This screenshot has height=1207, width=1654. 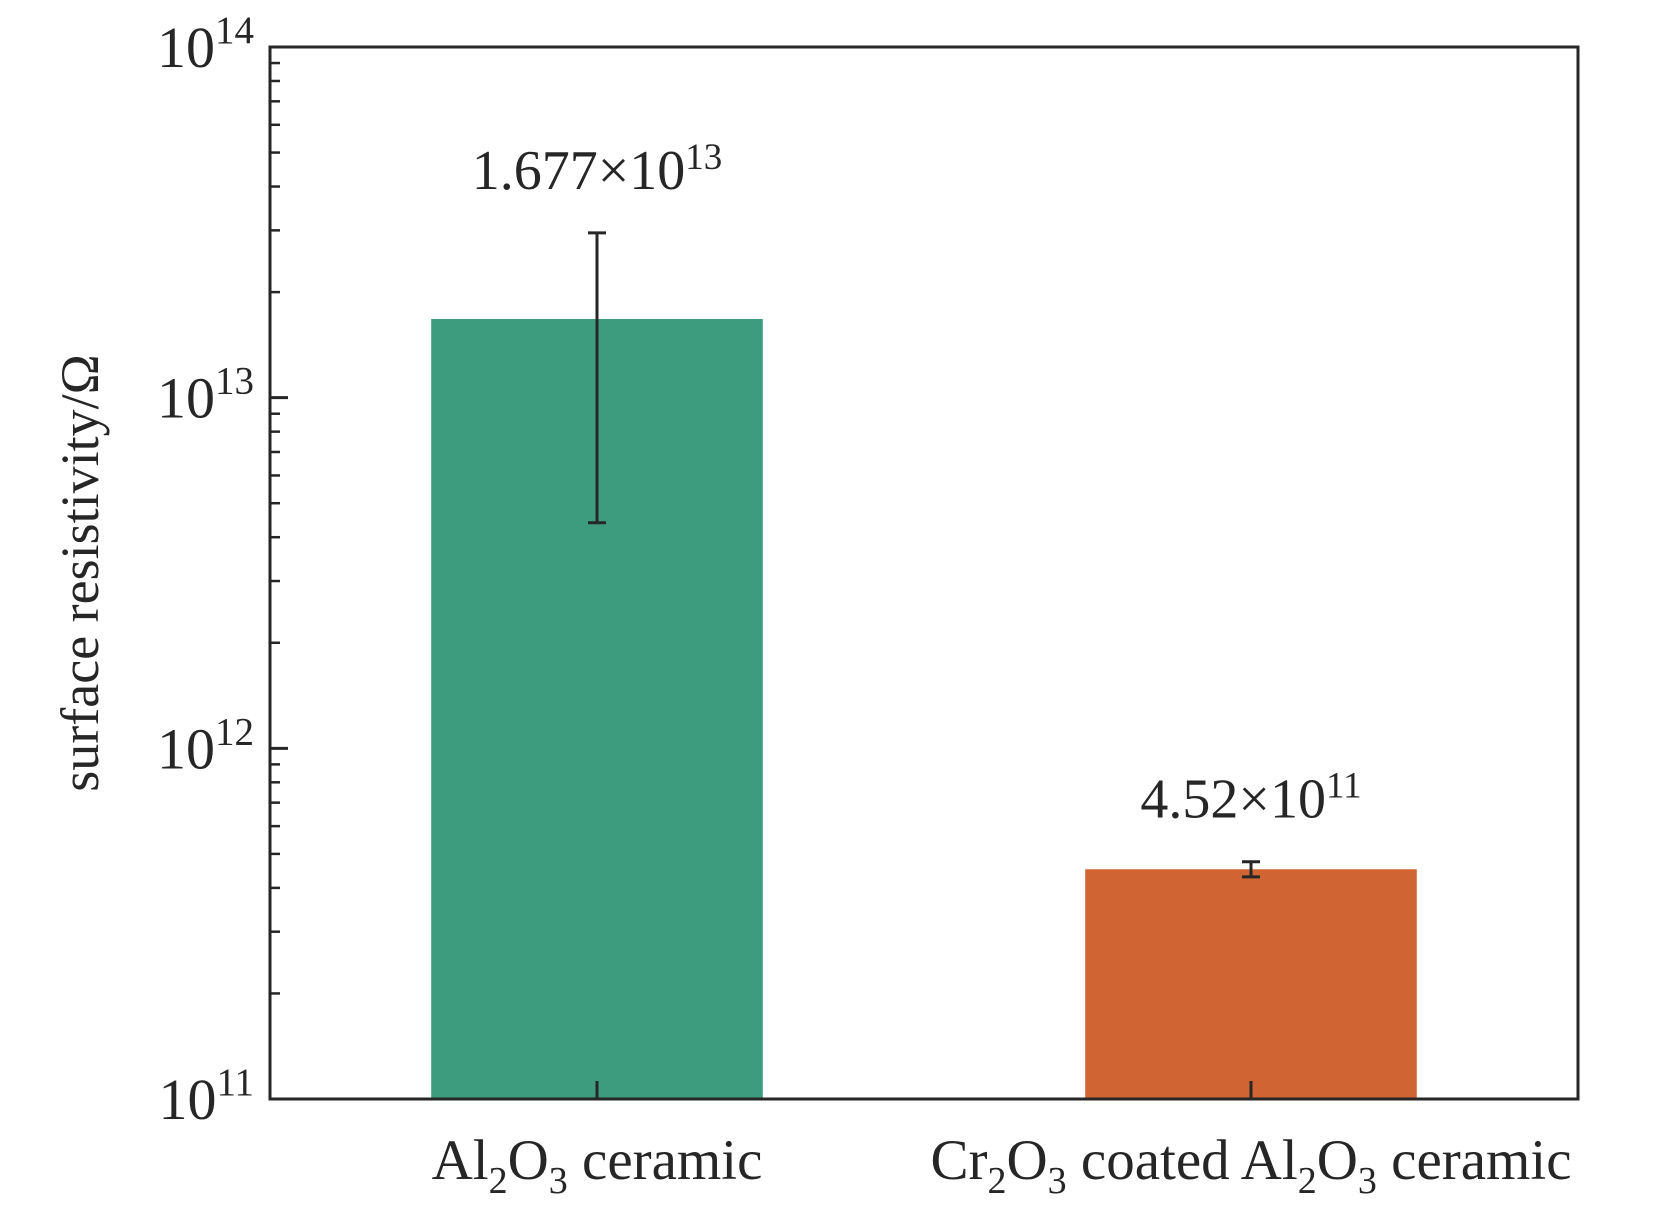 I want to click on data-label-2: 4.52×10¹¹, so click(x=1250, y=798).